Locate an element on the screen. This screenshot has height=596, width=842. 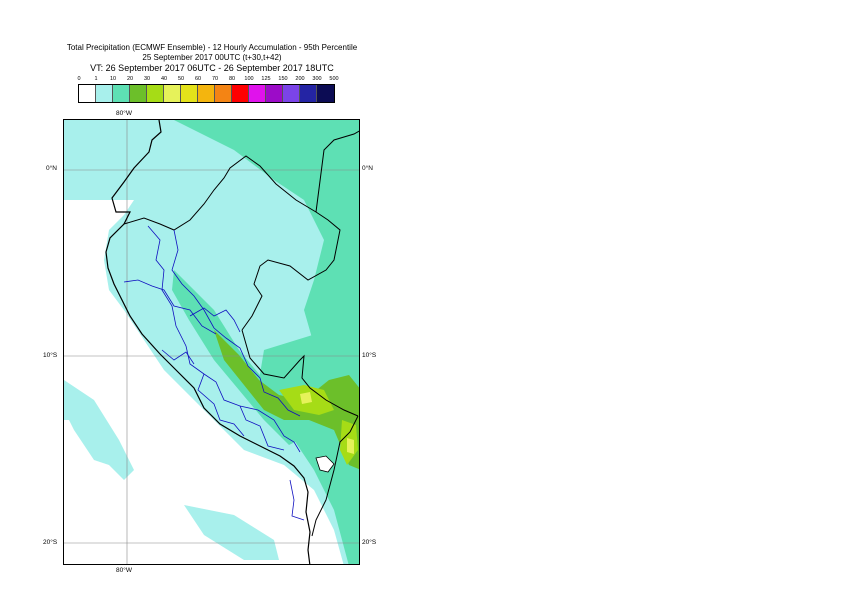
colorbar is located at coordinates (206, 93).